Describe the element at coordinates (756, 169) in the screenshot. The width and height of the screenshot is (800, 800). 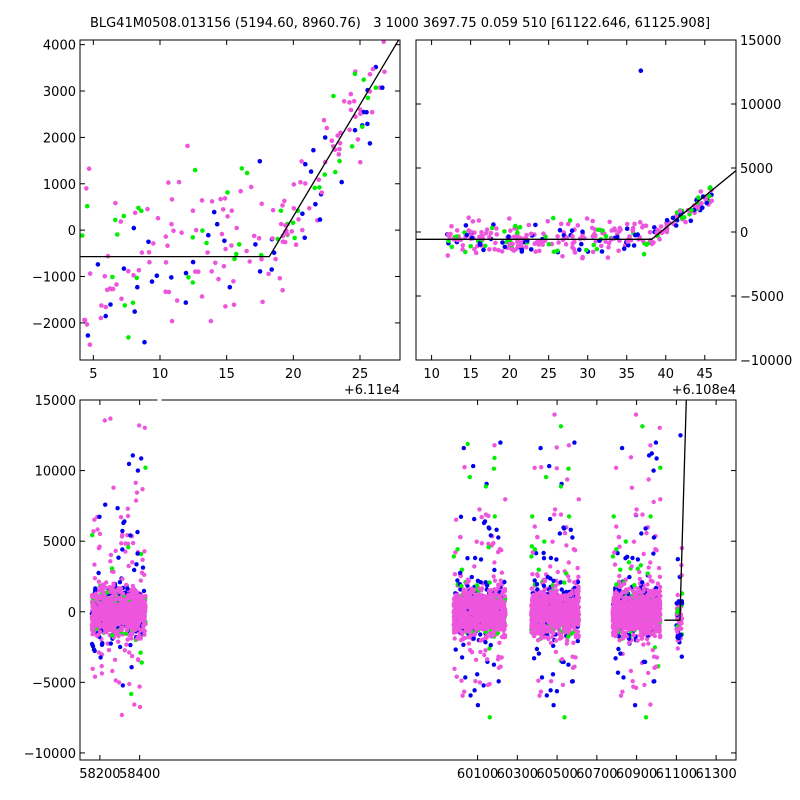
I see `y-tick-label: 5000` at that location.